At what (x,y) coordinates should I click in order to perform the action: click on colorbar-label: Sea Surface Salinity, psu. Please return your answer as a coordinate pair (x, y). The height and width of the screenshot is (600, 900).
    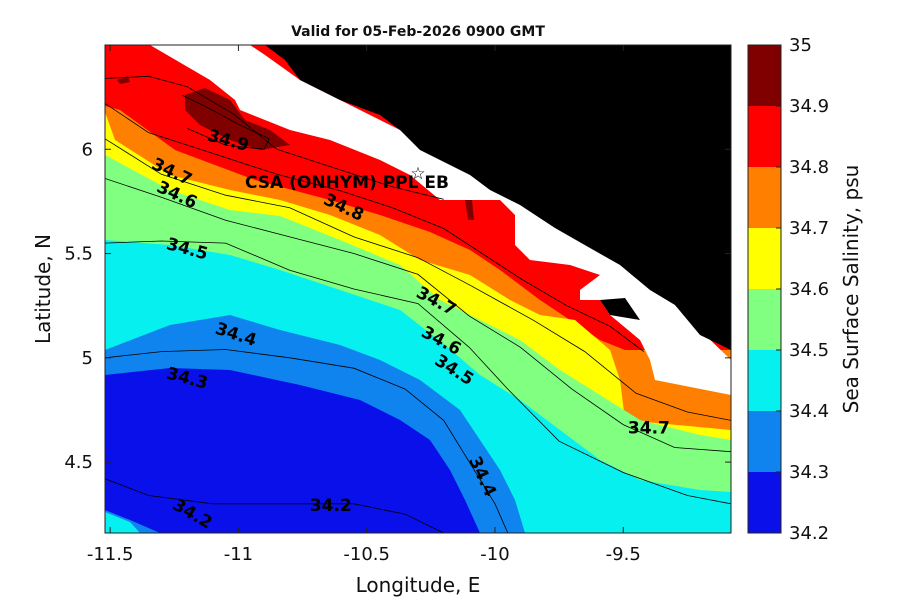
    Looking at the image, I should click on (851, 289).